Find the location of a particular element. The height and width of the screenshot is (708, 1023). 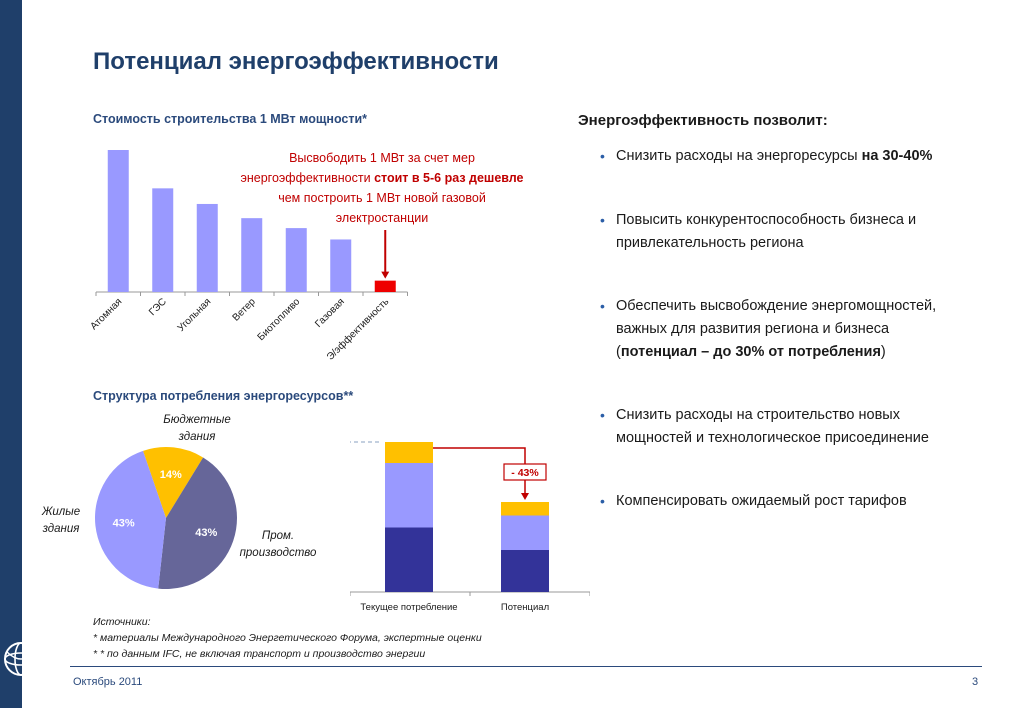

callout-arrow-head-icon is located at coordinates (385, 275).